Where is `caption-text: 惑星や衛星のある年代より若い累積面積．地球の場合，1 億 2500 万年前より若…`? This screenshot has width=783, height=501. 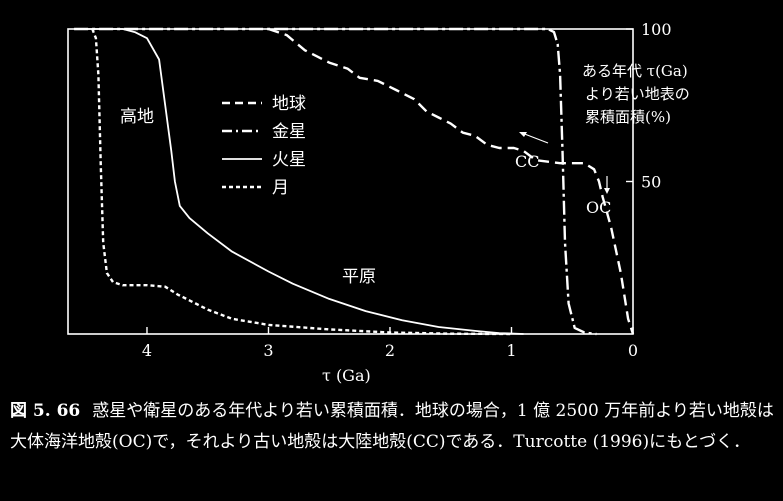
caption-text: 惑星や衛星のある年代より若い累積面積．地球の場合，1 億 2500 万年前より若… is located at coordinates (392, 426).